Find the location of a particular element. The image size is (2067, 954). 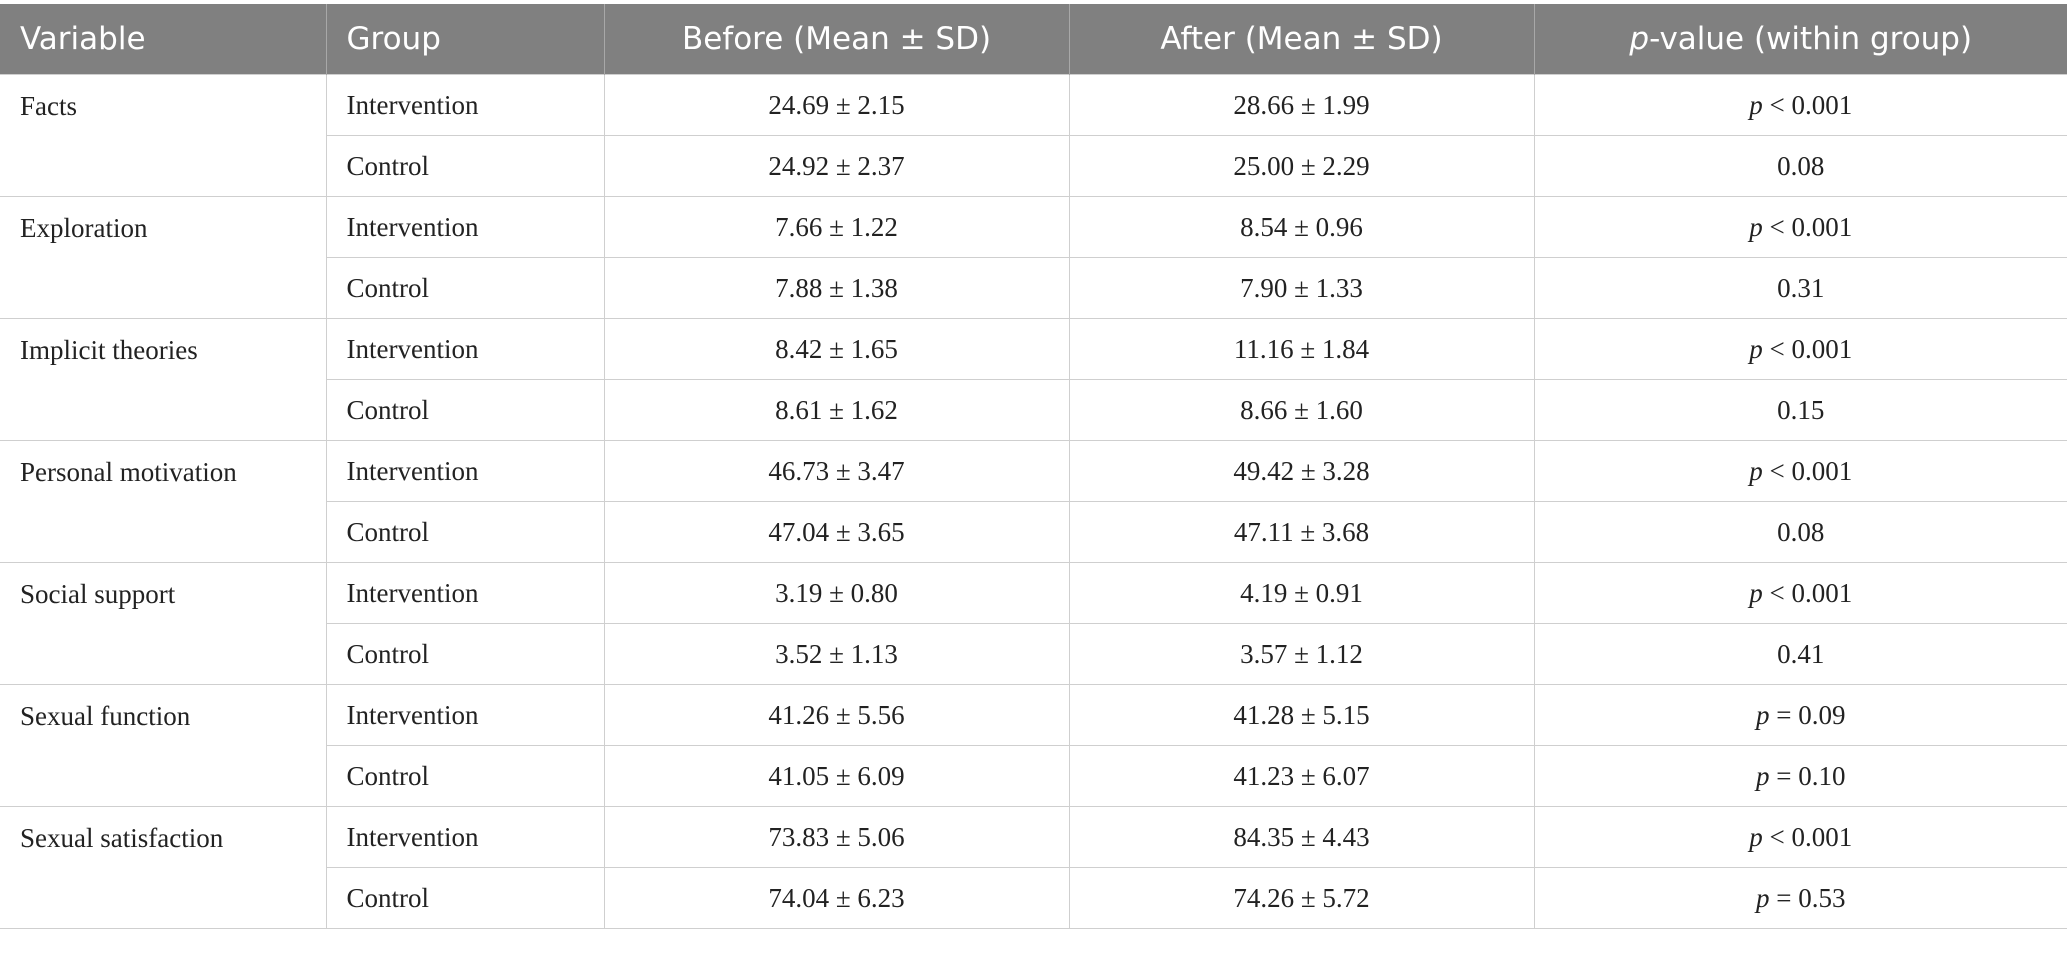

p-value-cell: 0.15 is located at coordinates (1800, 410).